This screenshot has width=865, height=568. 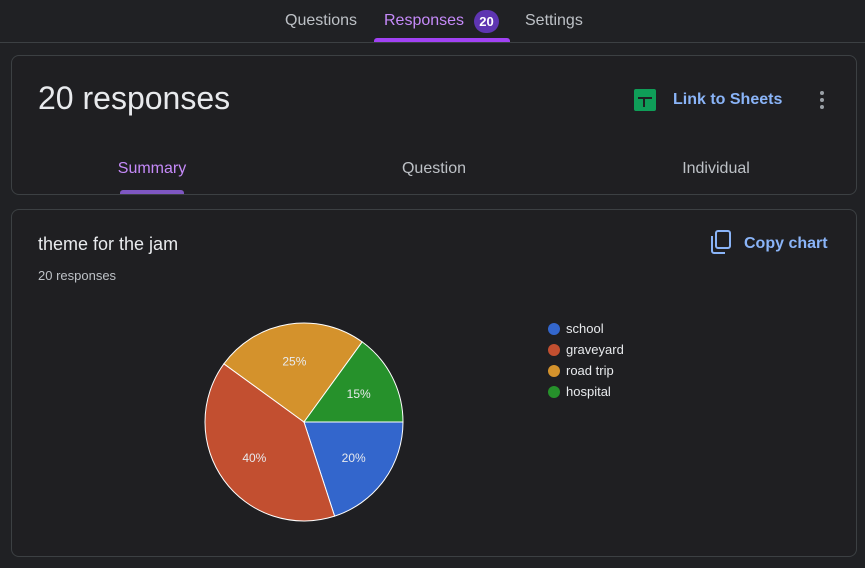 I want to click on legend-item: school, so click(x=586, y=328).